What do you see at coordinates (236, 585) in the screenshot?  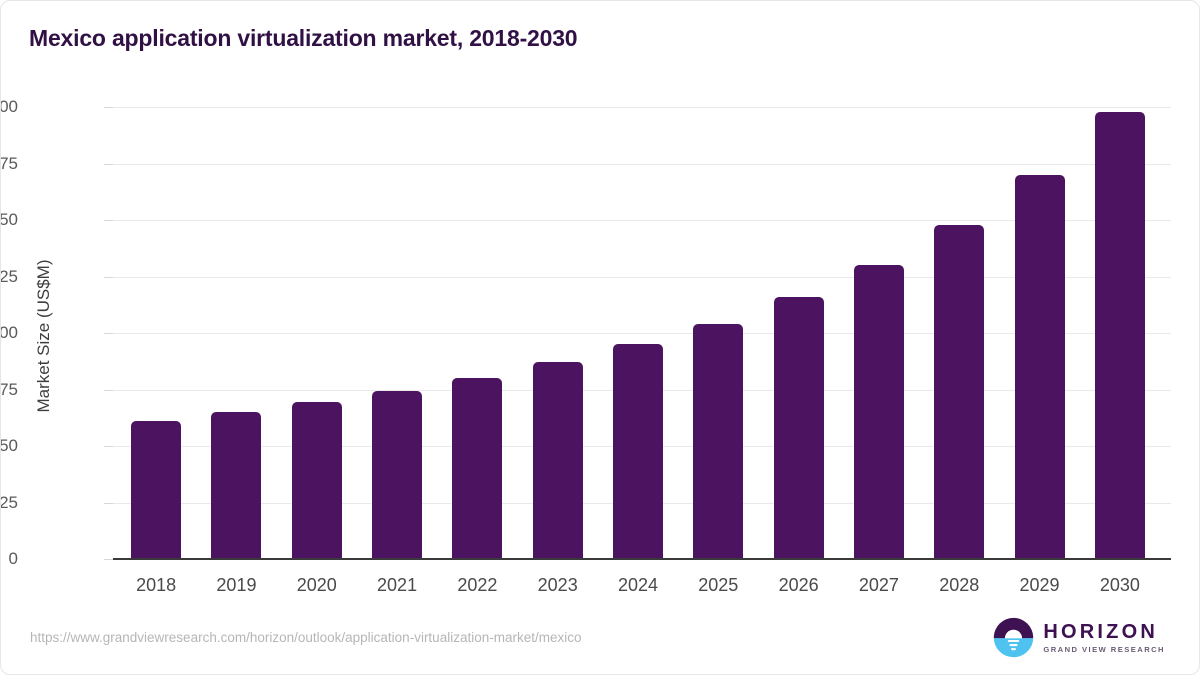 I see `x-tick-label: 2019` at bounding box center [236, 585].